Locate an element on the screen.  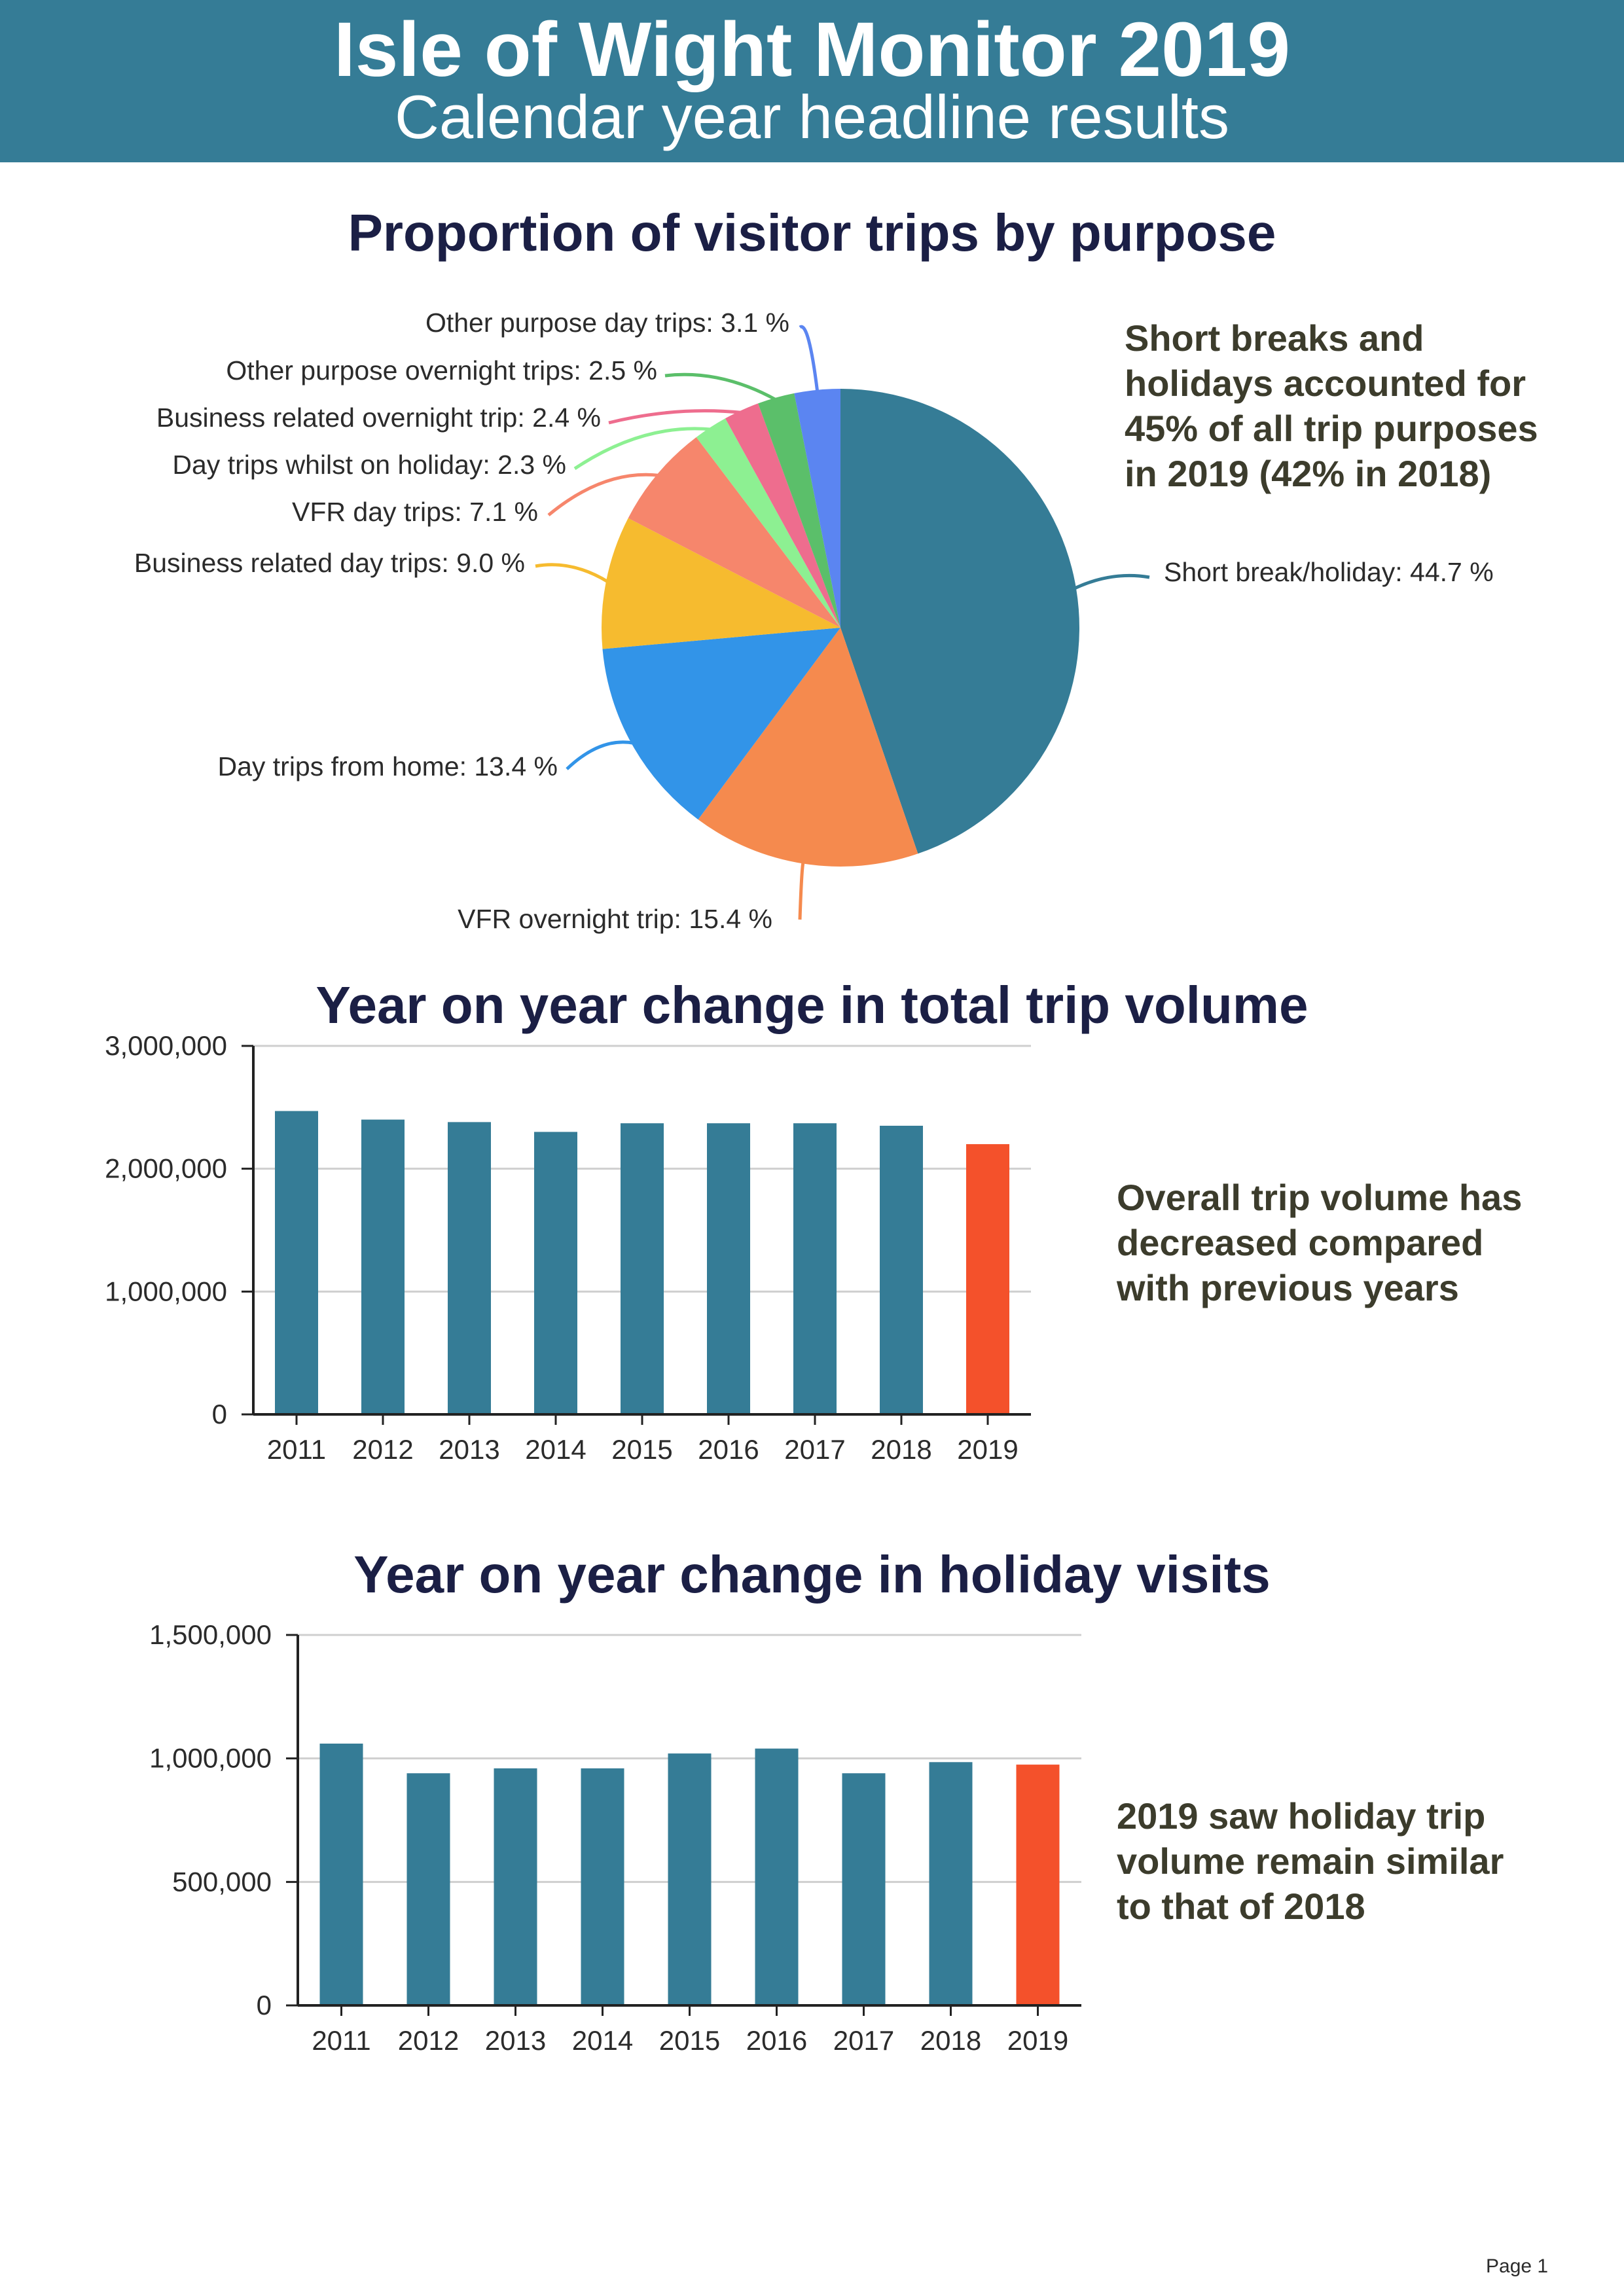
pie-label-other-purpose-overnight-trips: Other purpose overnight trips: 2.5 % is located at coordinates (441, 370).